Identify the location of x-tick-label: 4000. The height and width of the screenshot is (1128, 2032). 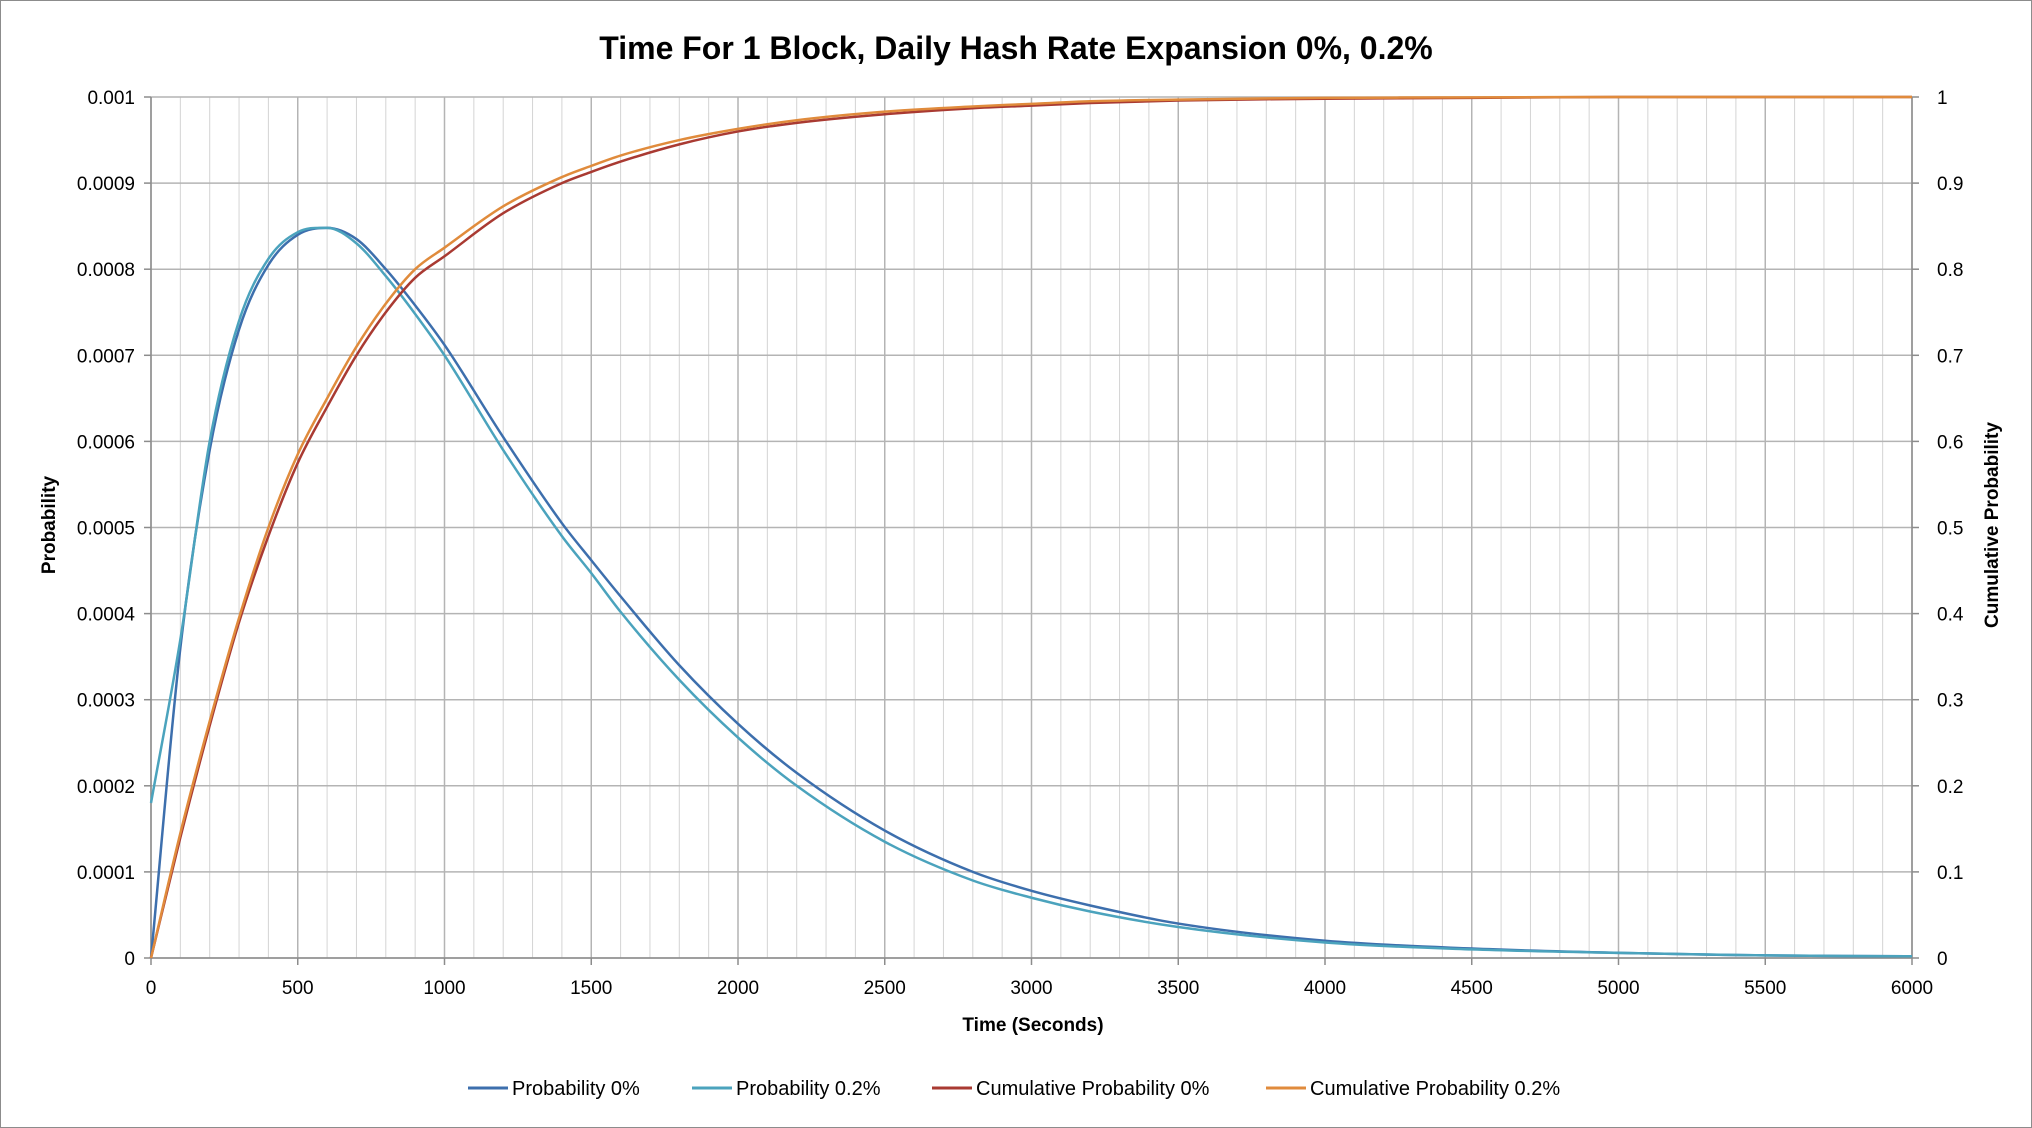
(1325, 988).